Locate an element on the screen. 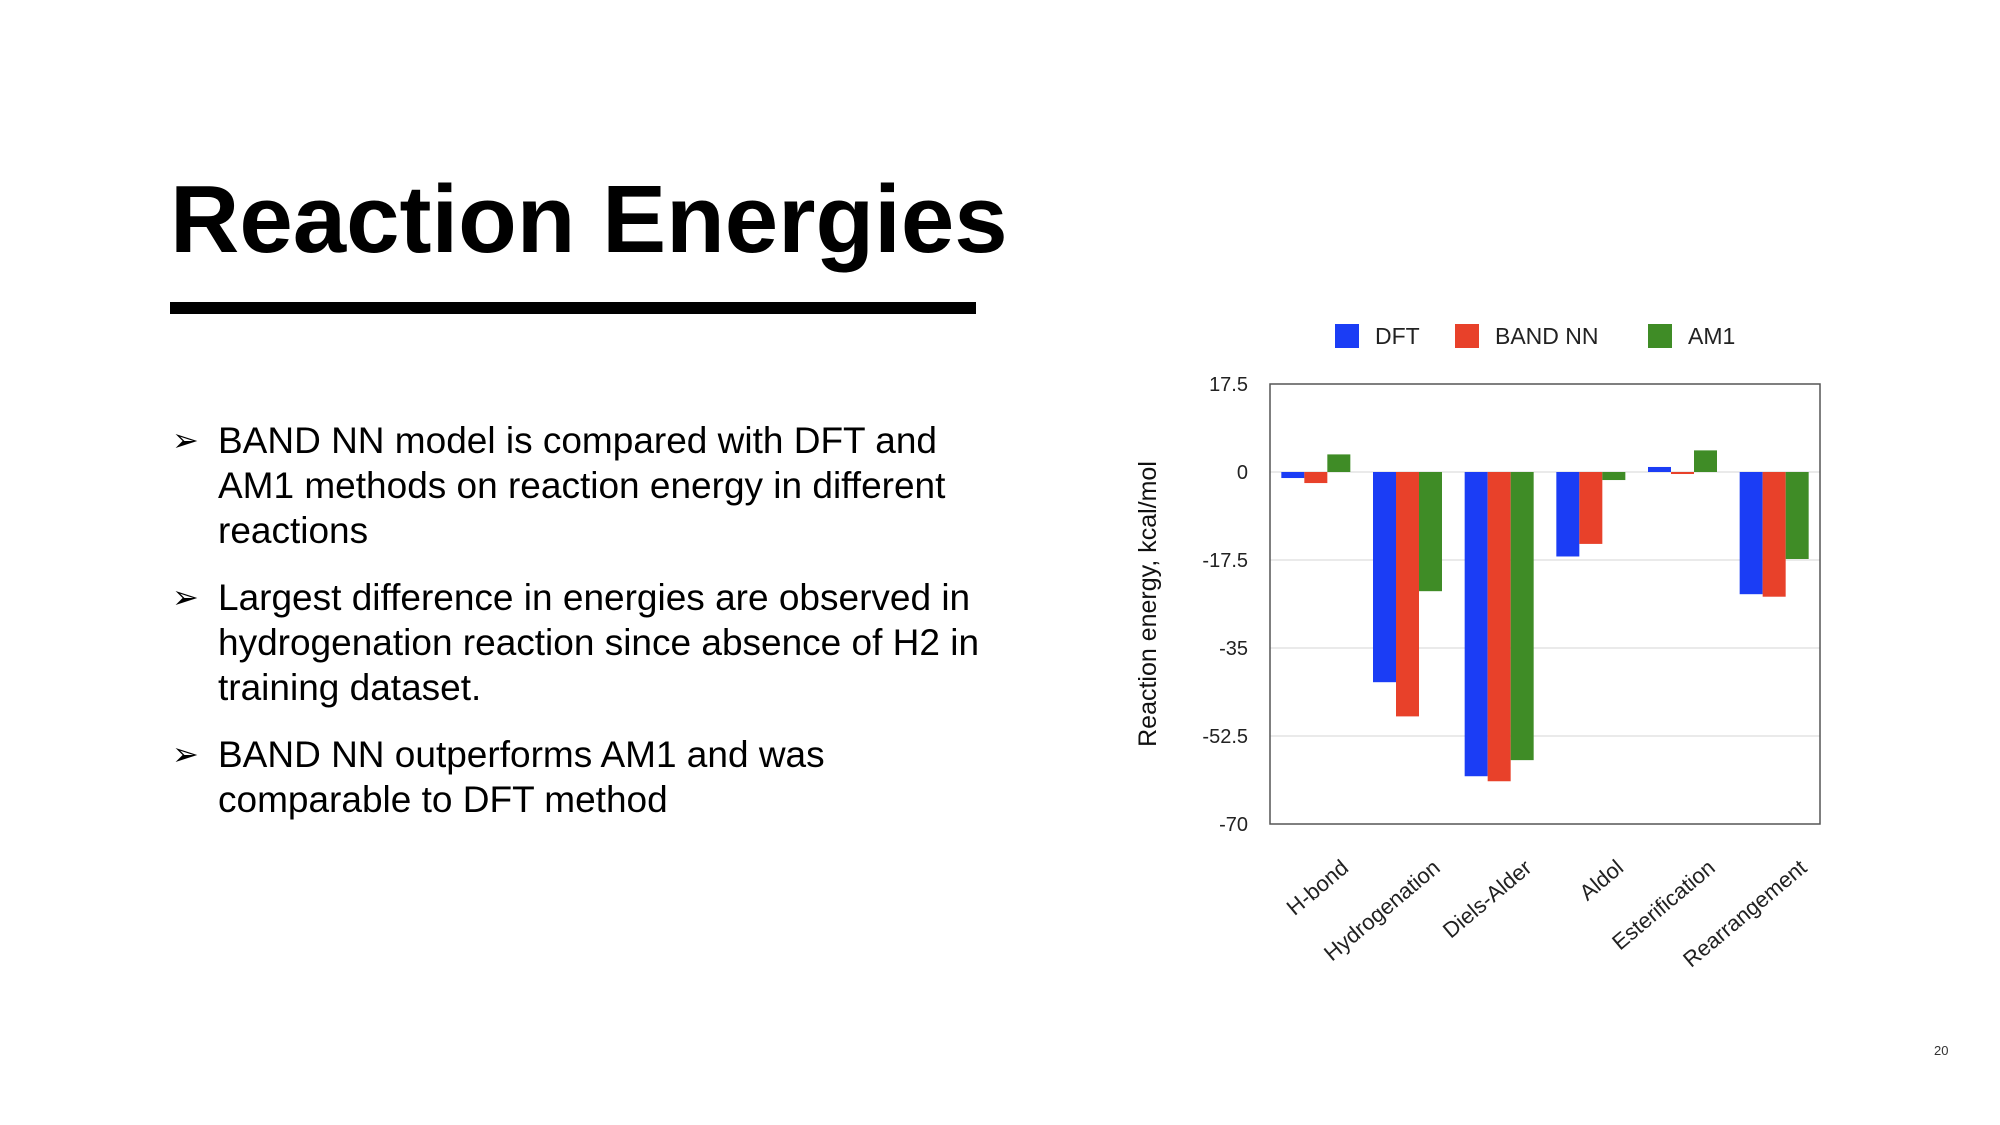 The image size is (2000, 1125). x-tick-label: H-bond is located at coordinates (1317, 888).